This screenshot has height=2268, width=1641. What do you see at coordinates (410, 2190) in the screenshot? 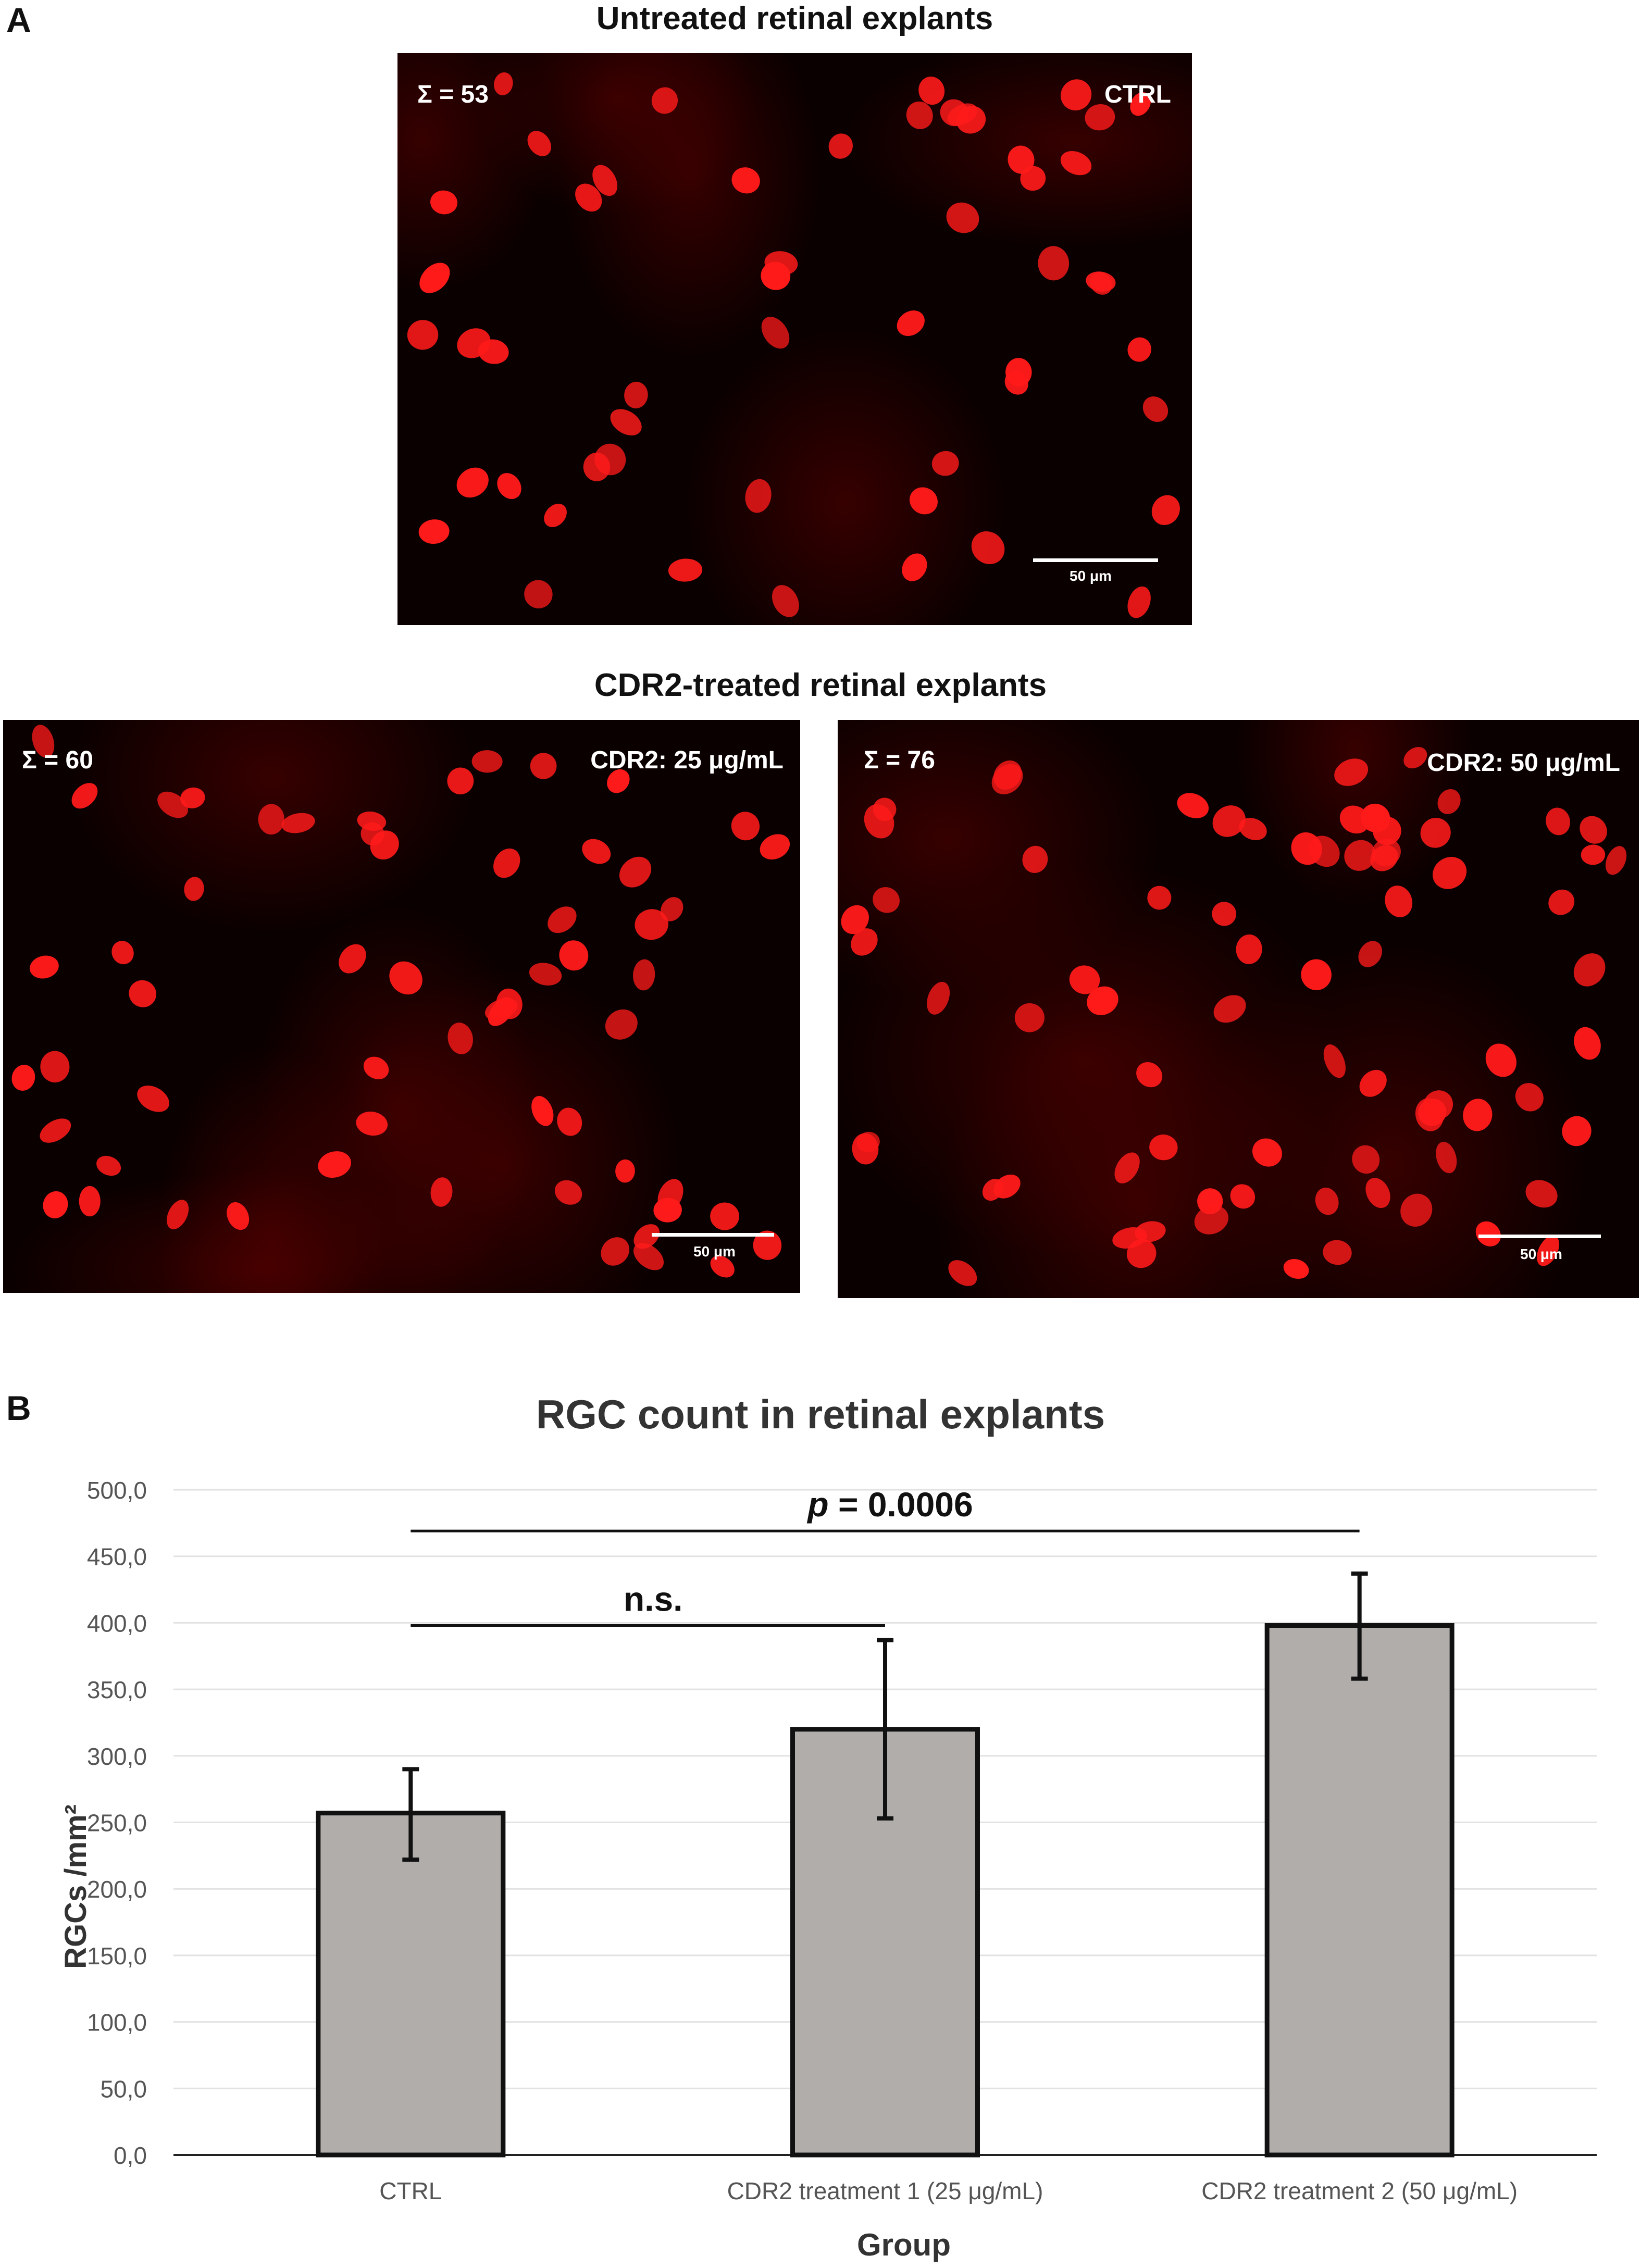
I see `x-tick-label: CTRL` at bounding box center [410, 2190].